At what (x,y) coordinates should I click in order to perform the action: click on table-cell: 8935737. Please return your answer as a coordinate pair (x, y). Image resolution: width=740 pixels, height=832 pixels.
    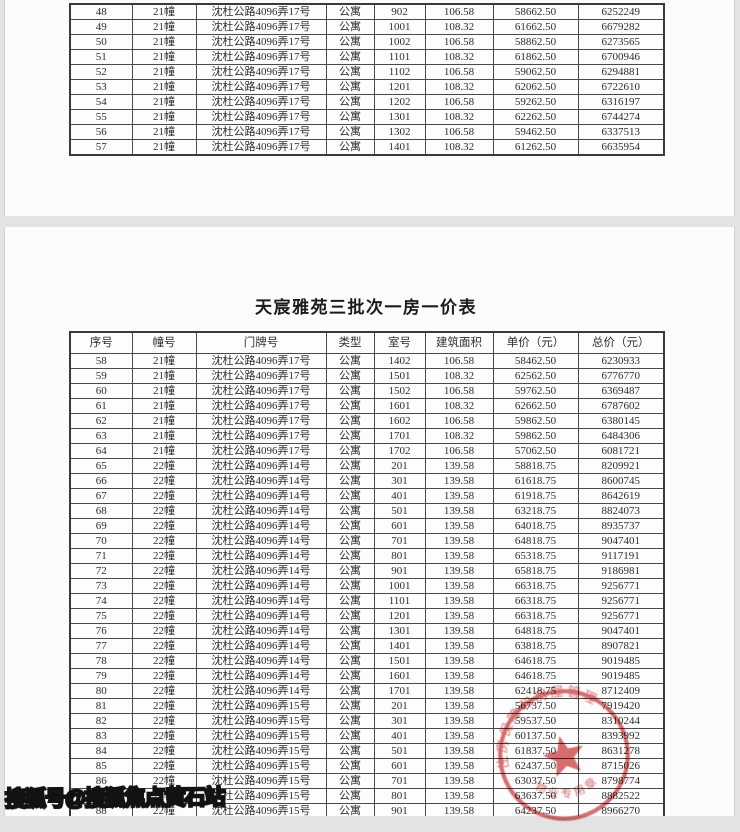
    Looking at the image, I should click on (621, 526).